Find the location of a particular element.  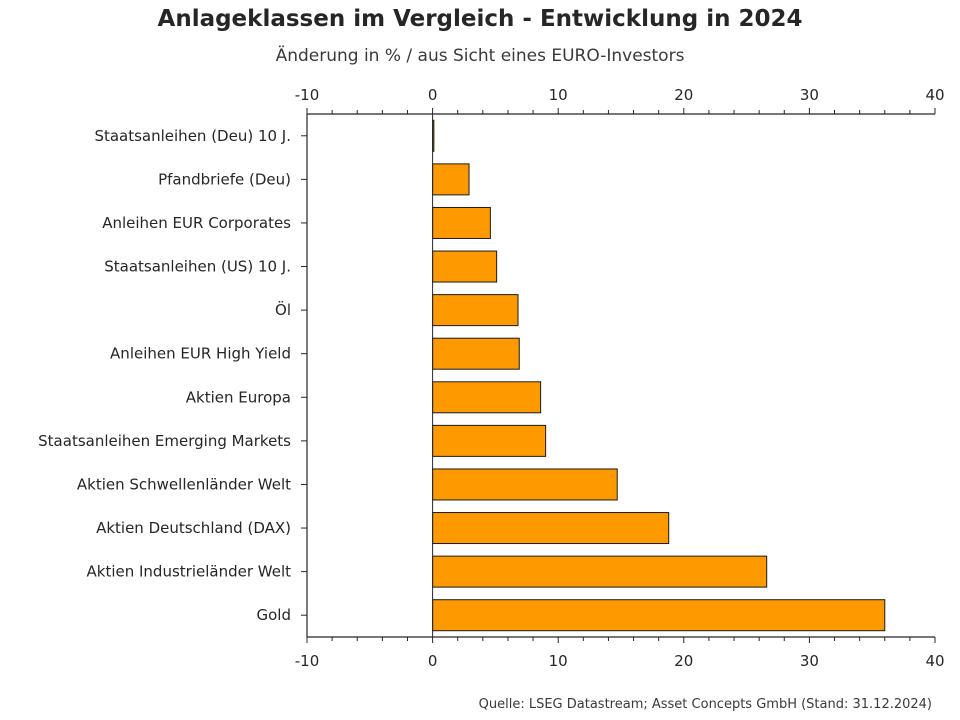

category-label: Staatsanleihen (Deu) 10 J. is located at coordinates (192, 136).